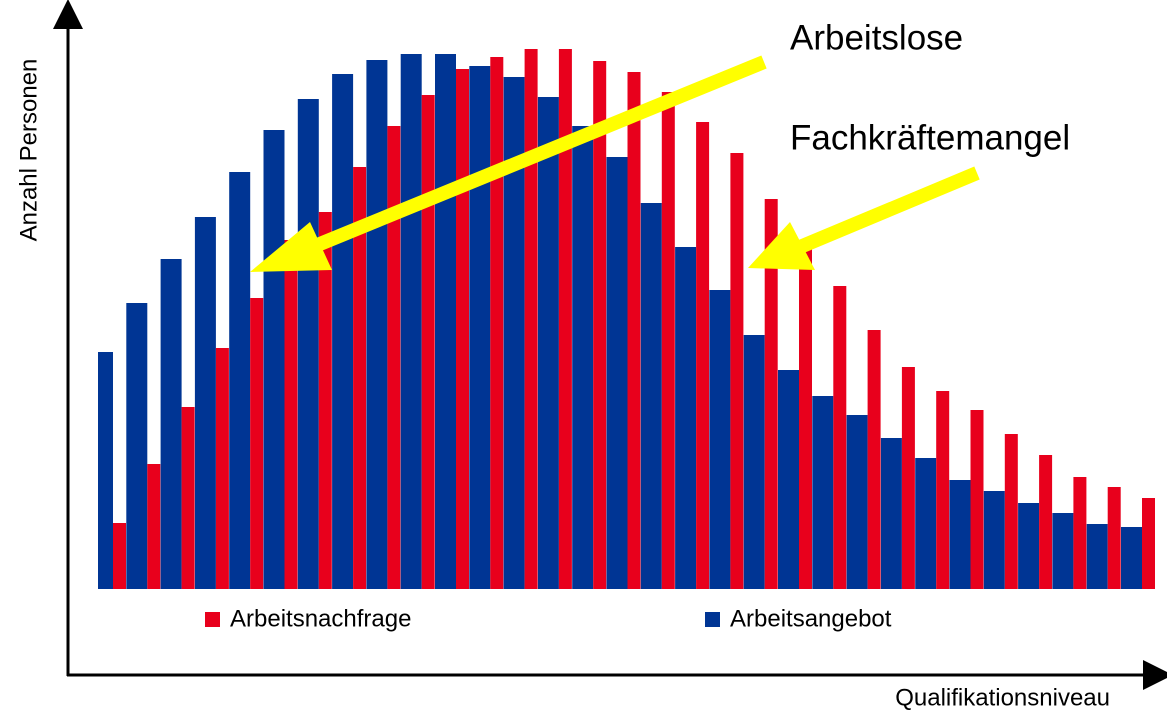 This screenshot has height=715, width=1167. Describe the element at coordinates (876, 37) in the screenshot. I see `annotation: Arbeitslose` at that location.